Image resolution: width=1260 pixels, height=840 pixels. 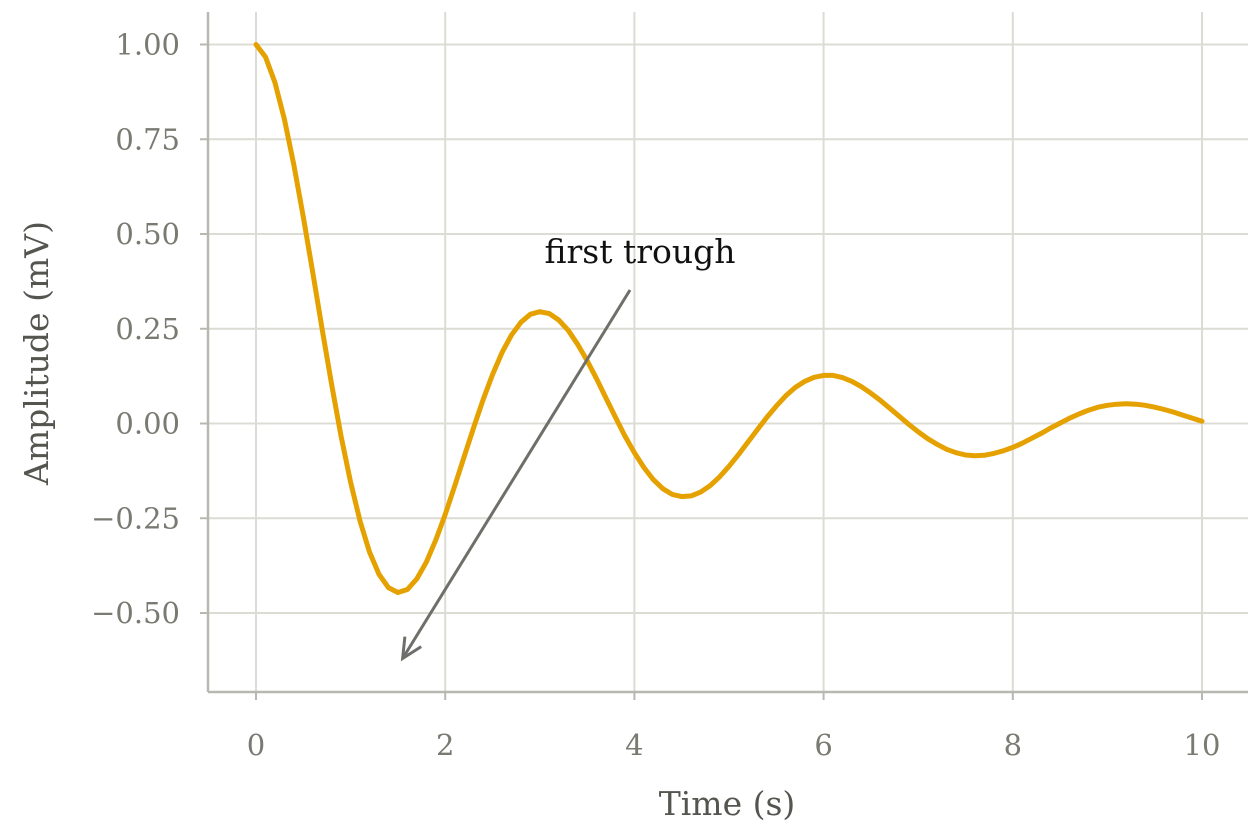 What do you see at coordinates (135, 613) in the screenshot?
I see `y-tick-label: −0.50` at bounding box center [135, 613].